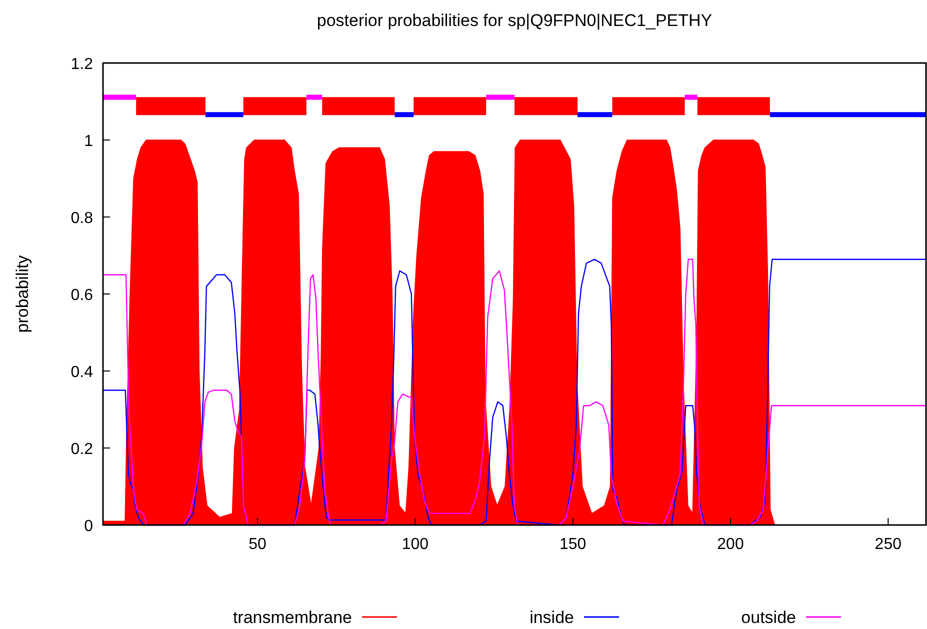 The height and width of the screenshot is (629, 927). Describe the element at coordinates (257, 544) in the screenshot. I see `x-tick-label: 50` at that location.